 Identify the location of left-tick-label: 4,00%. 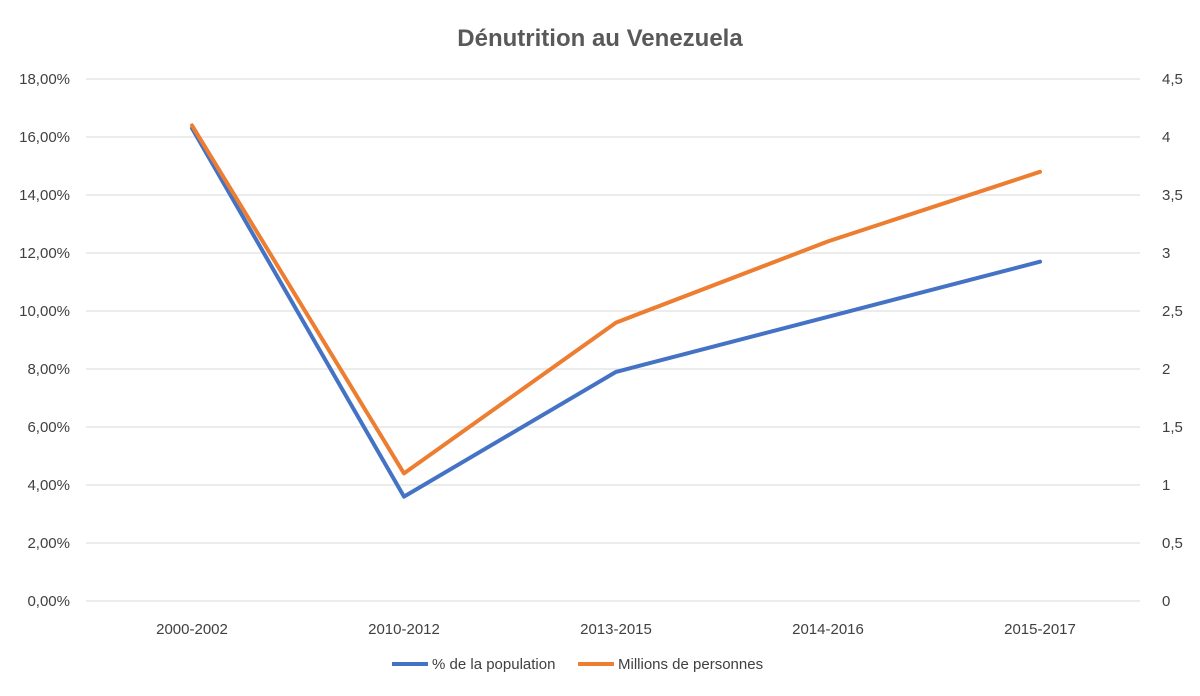
(48, 485).